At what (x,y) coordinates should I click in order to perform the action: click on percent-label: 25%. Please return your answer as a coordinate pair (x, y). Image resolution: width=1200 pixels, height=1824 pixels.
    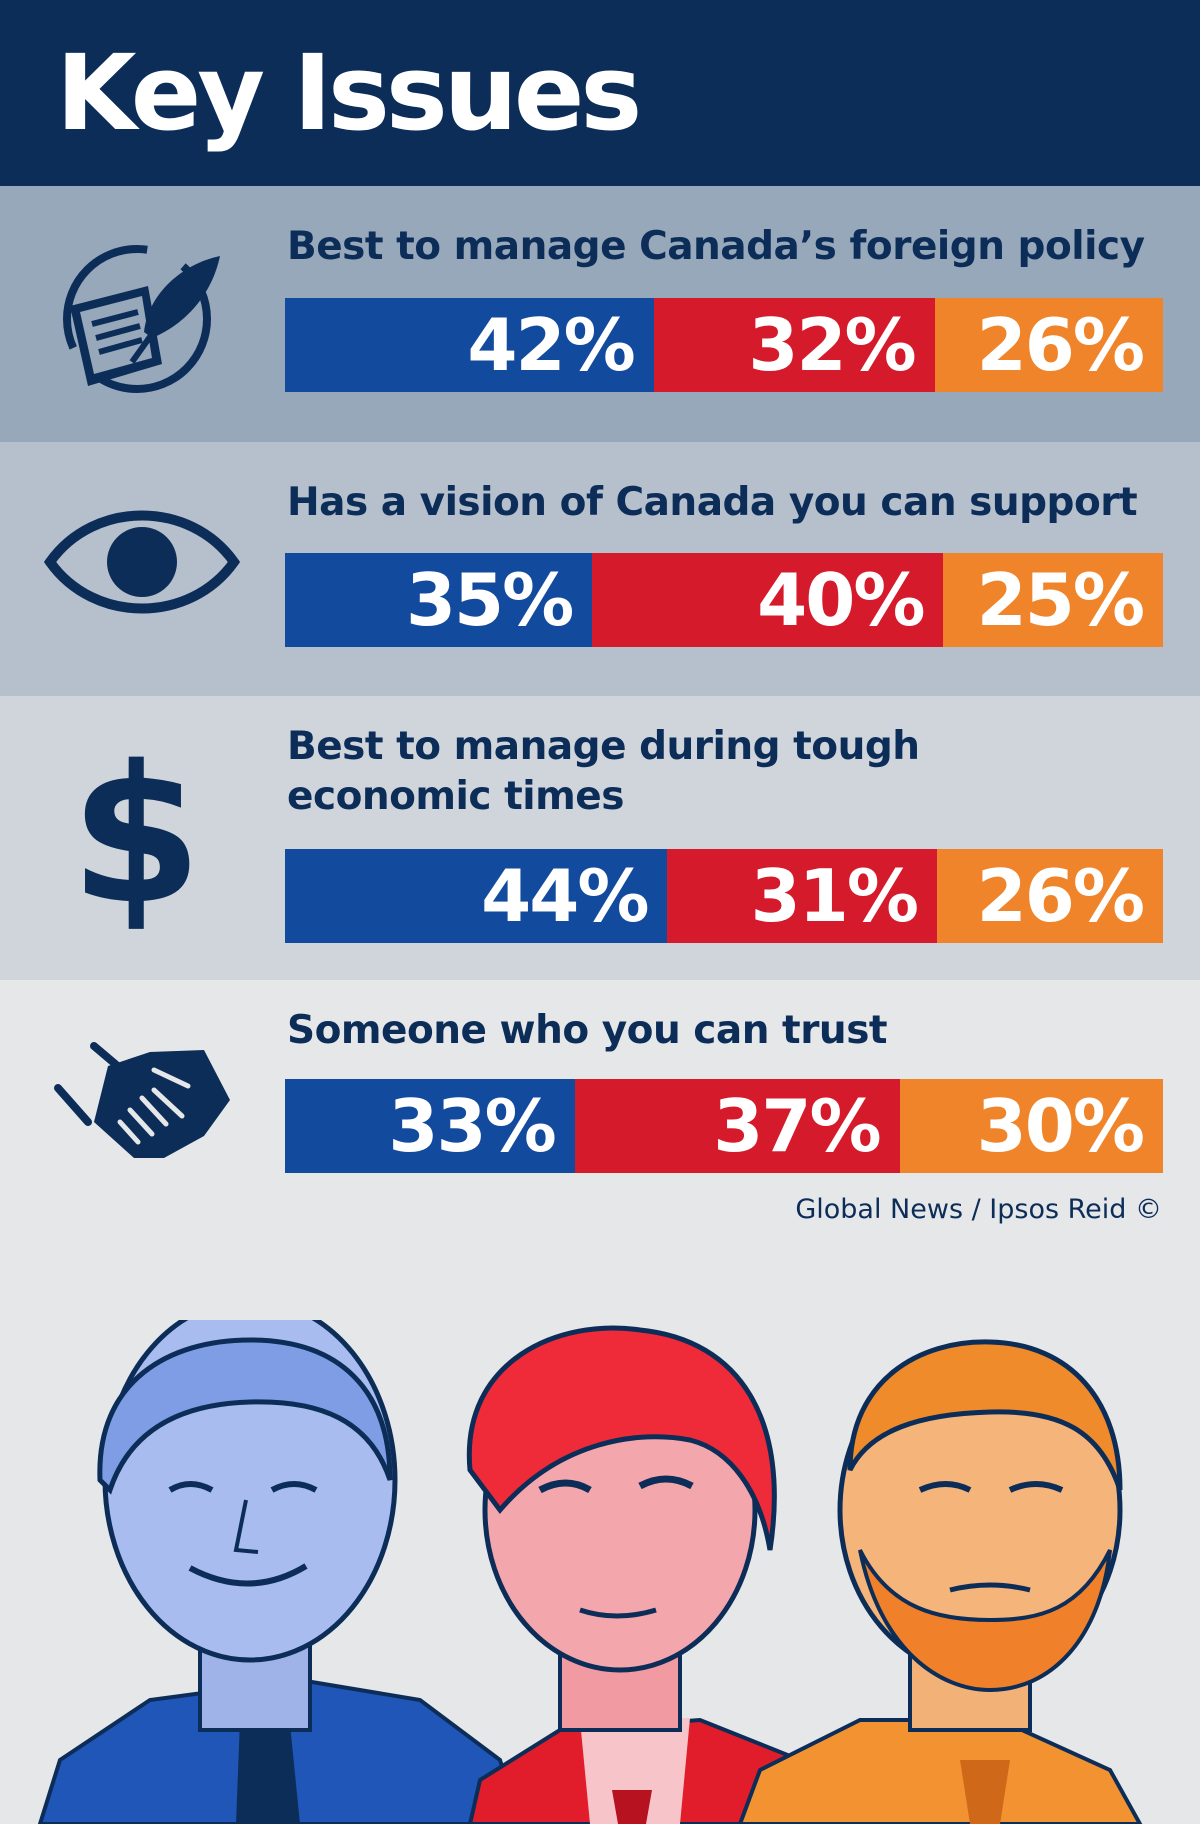
    Looking at the image, I should click on (1060, 600).